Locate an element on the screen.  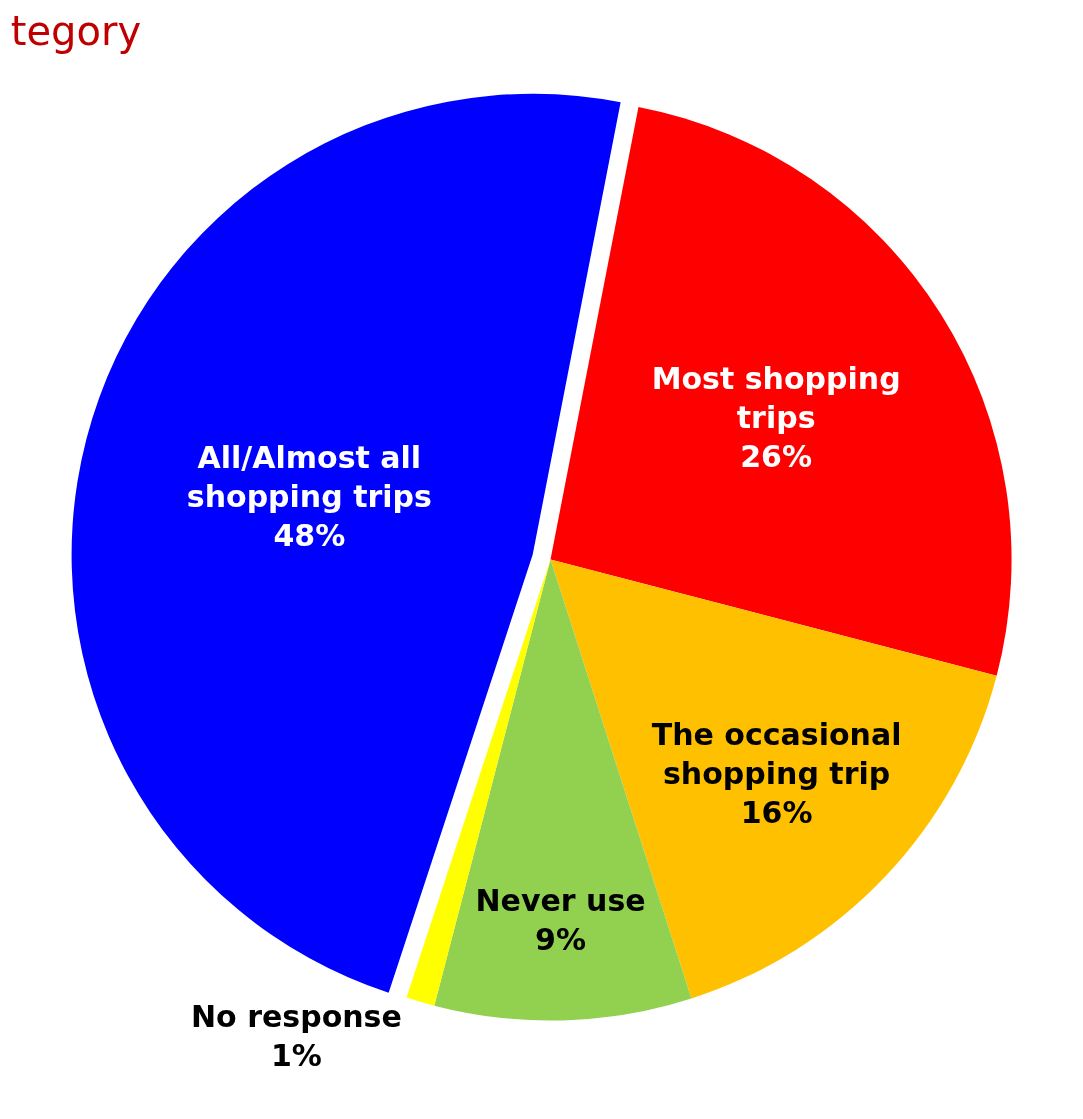
slice-label: Never use is located at coordinates (560, 900).